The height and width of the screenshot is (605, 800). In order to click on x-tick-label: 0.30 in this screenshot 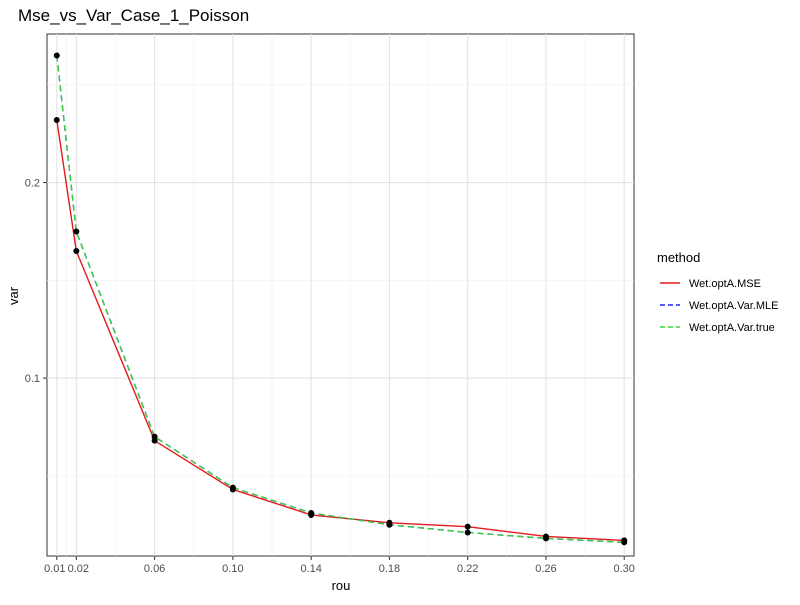, I will do `click(624, 569)`.